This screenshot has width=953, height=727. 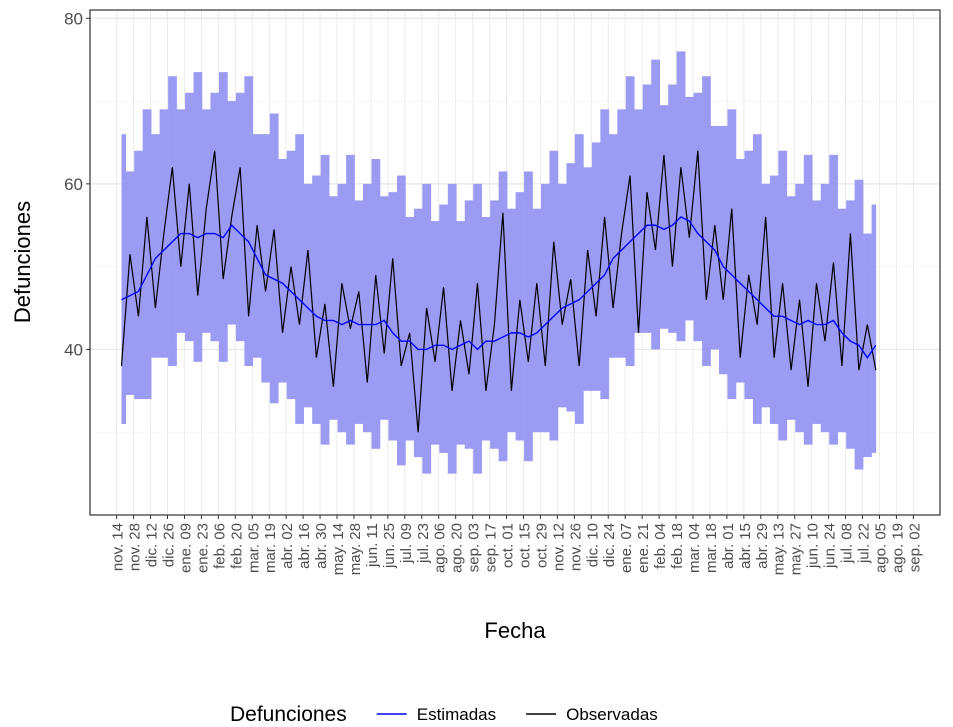 What do you see at coordinates (541, 545) in the screenshot?
I see `x-tick-label: oct. 29` at bounding box center [541, 545].